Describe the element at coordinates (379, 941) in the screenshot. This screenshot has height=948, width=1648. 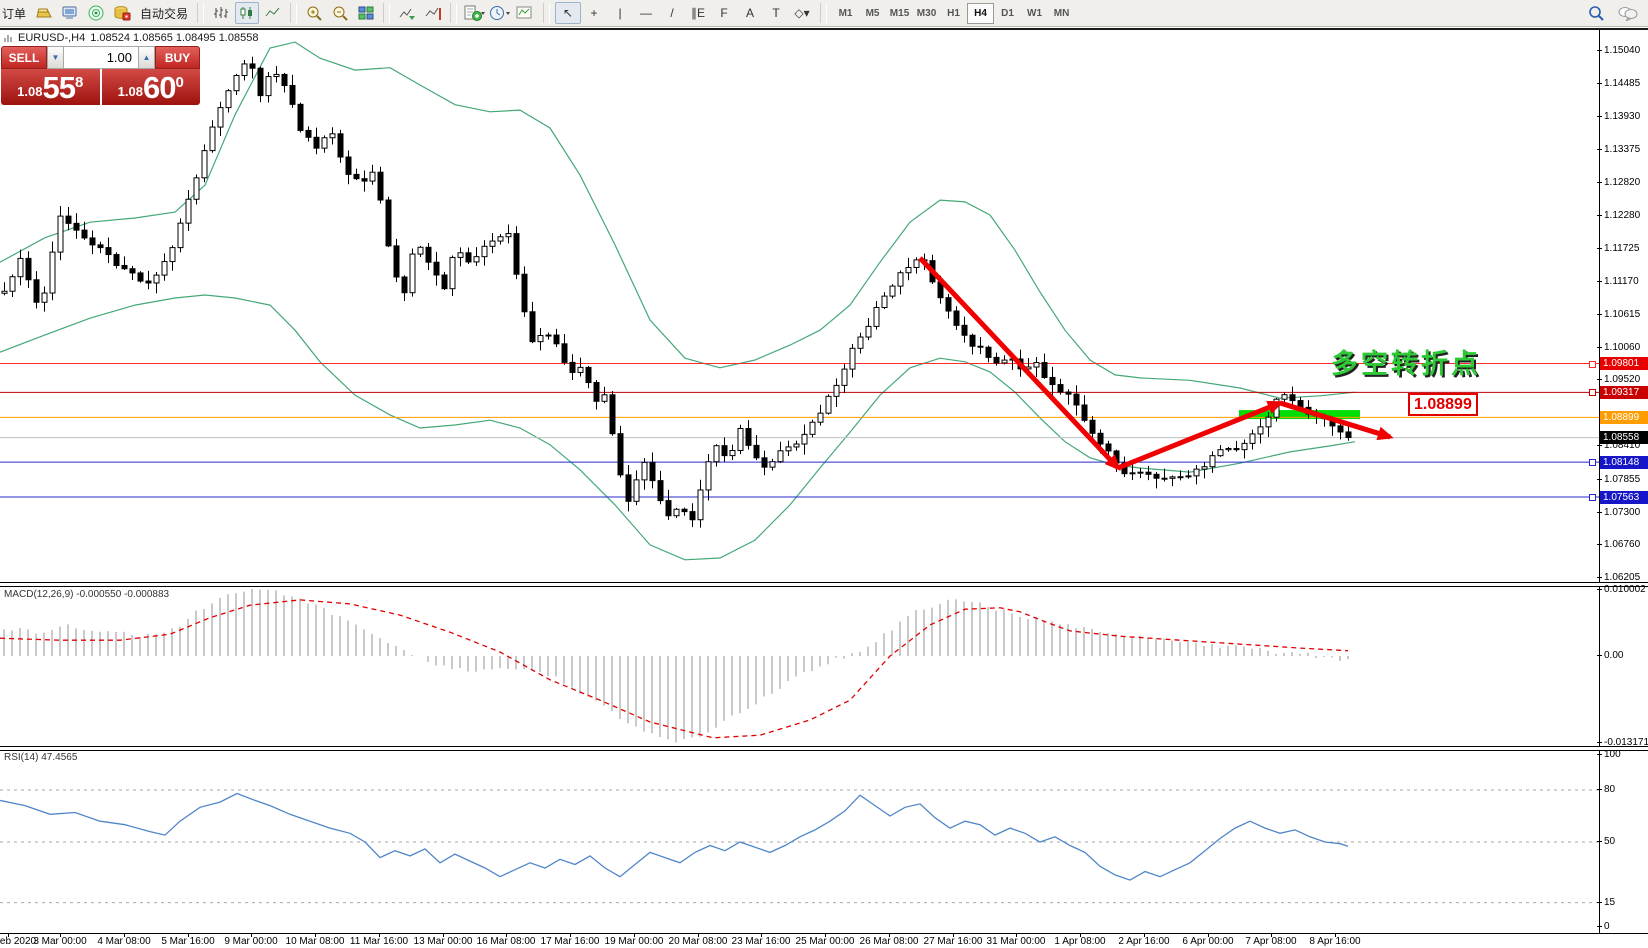
I see `date-label: 11 Mar 16:00` at that location.